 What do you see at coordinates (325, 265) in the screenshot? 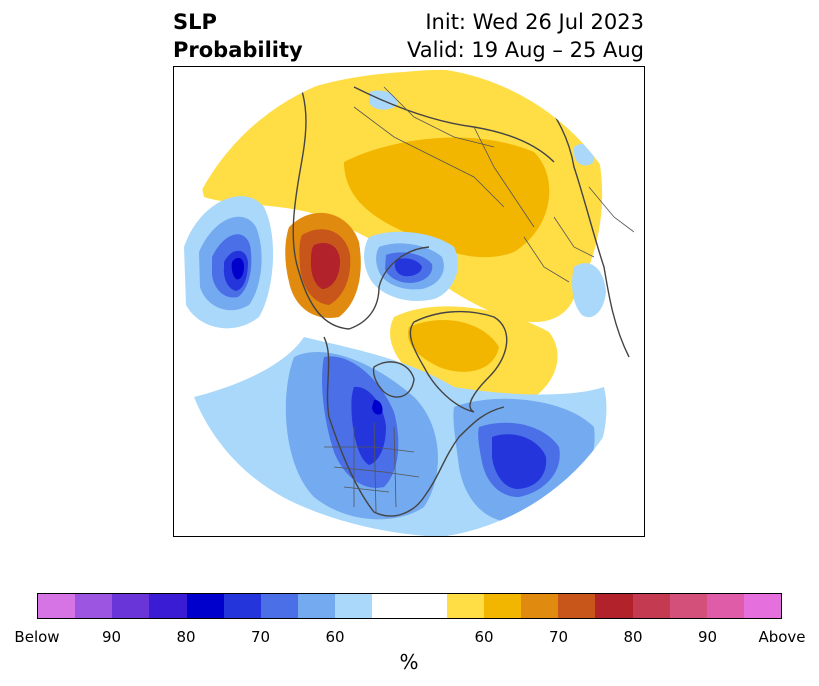
I see `above-region-siberia-core` at bounding box center [325, 265].